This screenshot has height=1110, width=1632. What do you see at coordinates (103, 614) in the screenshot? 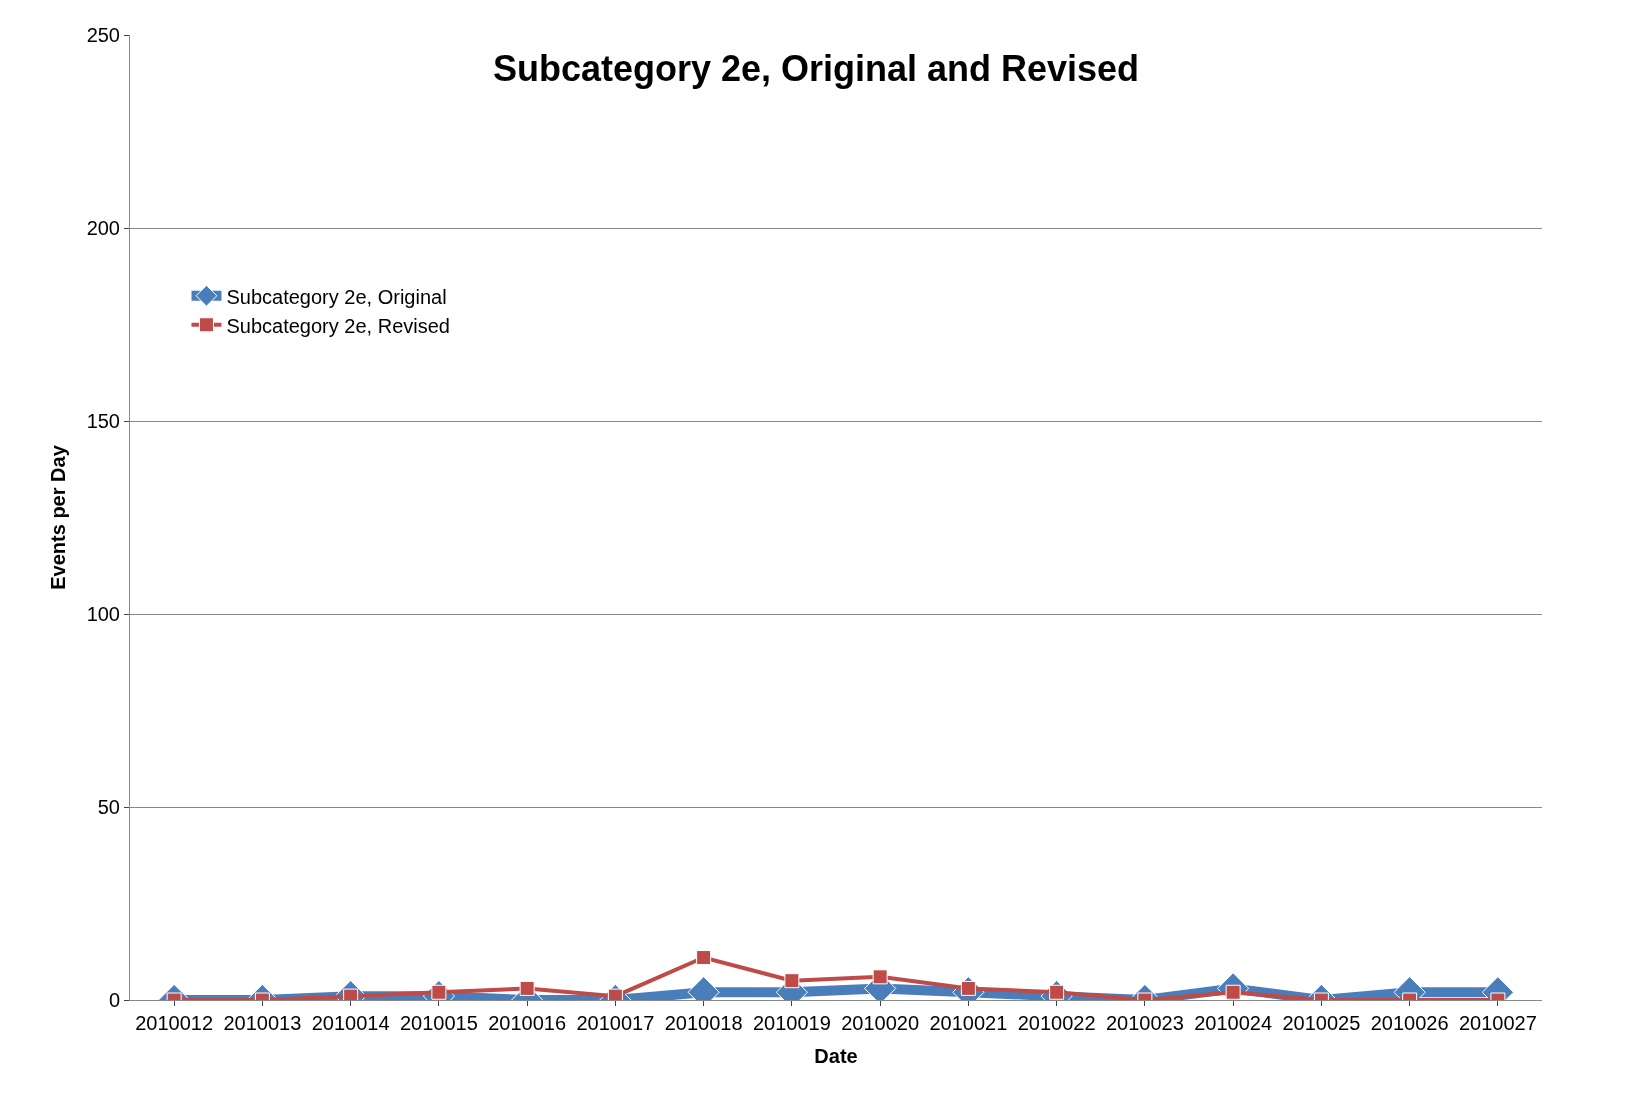
I see `y-tick-label: 100` at bounding box center [103, 614].